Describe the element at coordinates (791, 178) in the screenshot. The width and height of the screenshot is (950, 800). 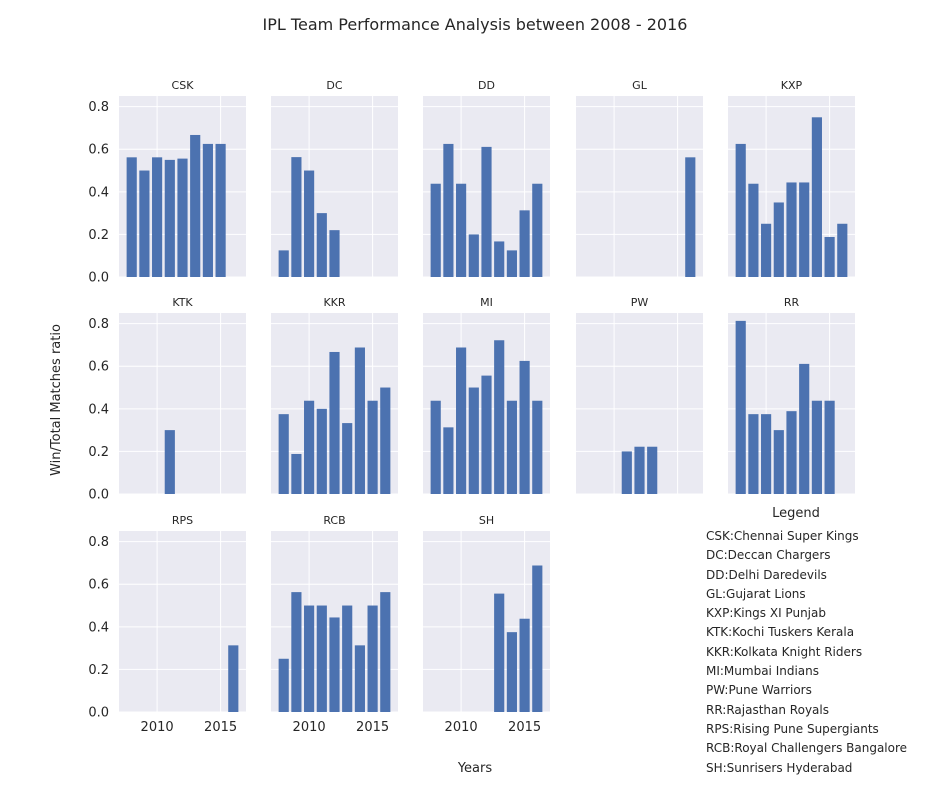
I see `panel-kxp: KXP` at that location.